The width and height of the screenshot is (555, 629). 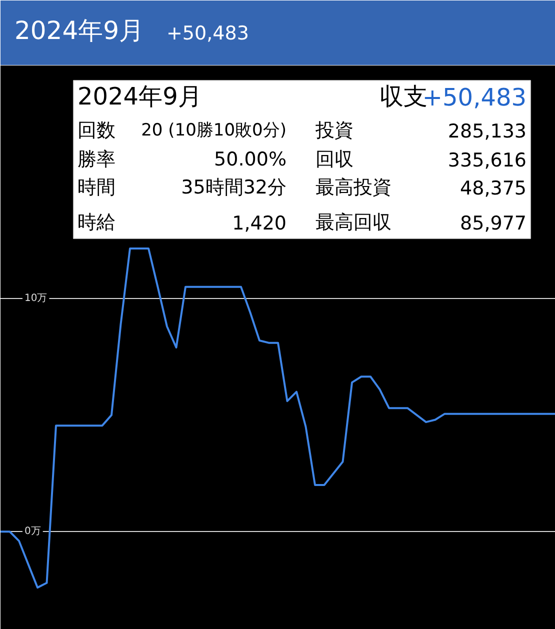 I want to click on annotation: 35時間32分, so click(x=234, y=187).